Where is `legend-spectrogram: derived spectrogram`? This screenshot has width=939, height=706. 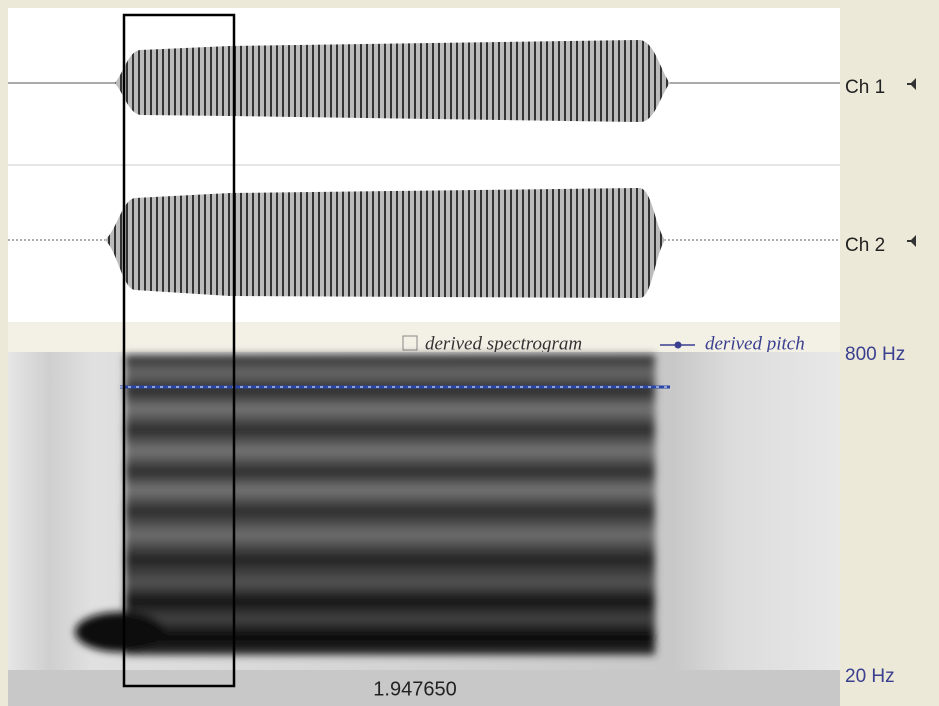
legend-spectrogram: derived spectrogram is located at coordinates (503, 343).